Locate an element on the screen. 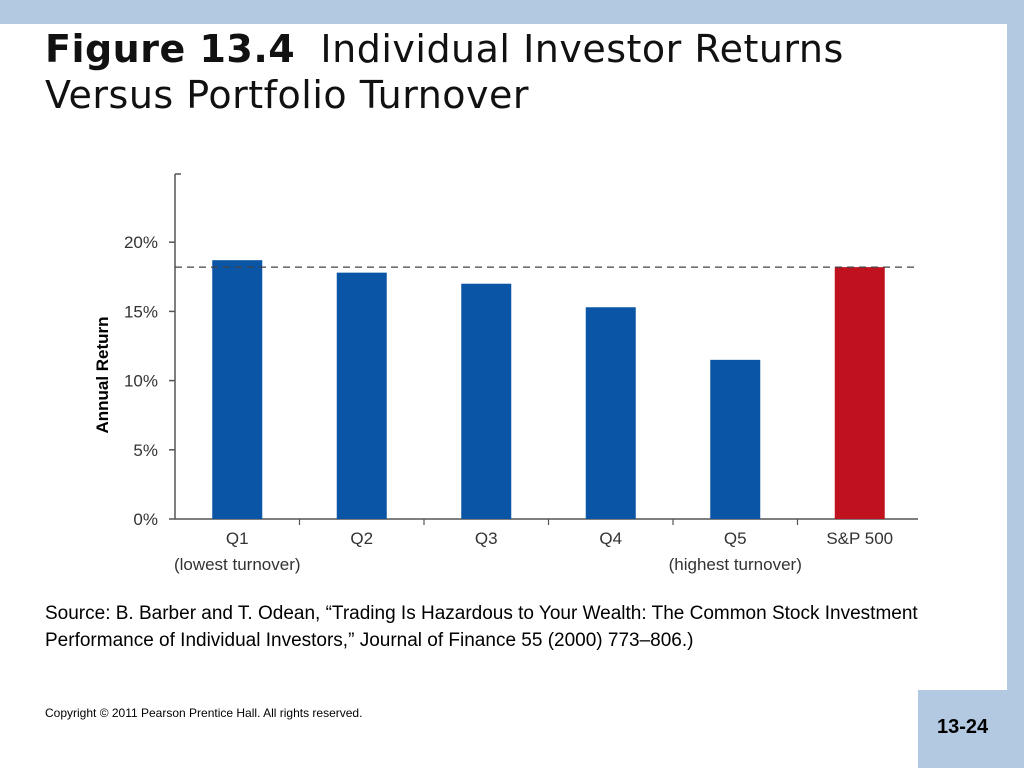  x-tick-sublabel: (highest turnover) is located at coordinates (735, 564).